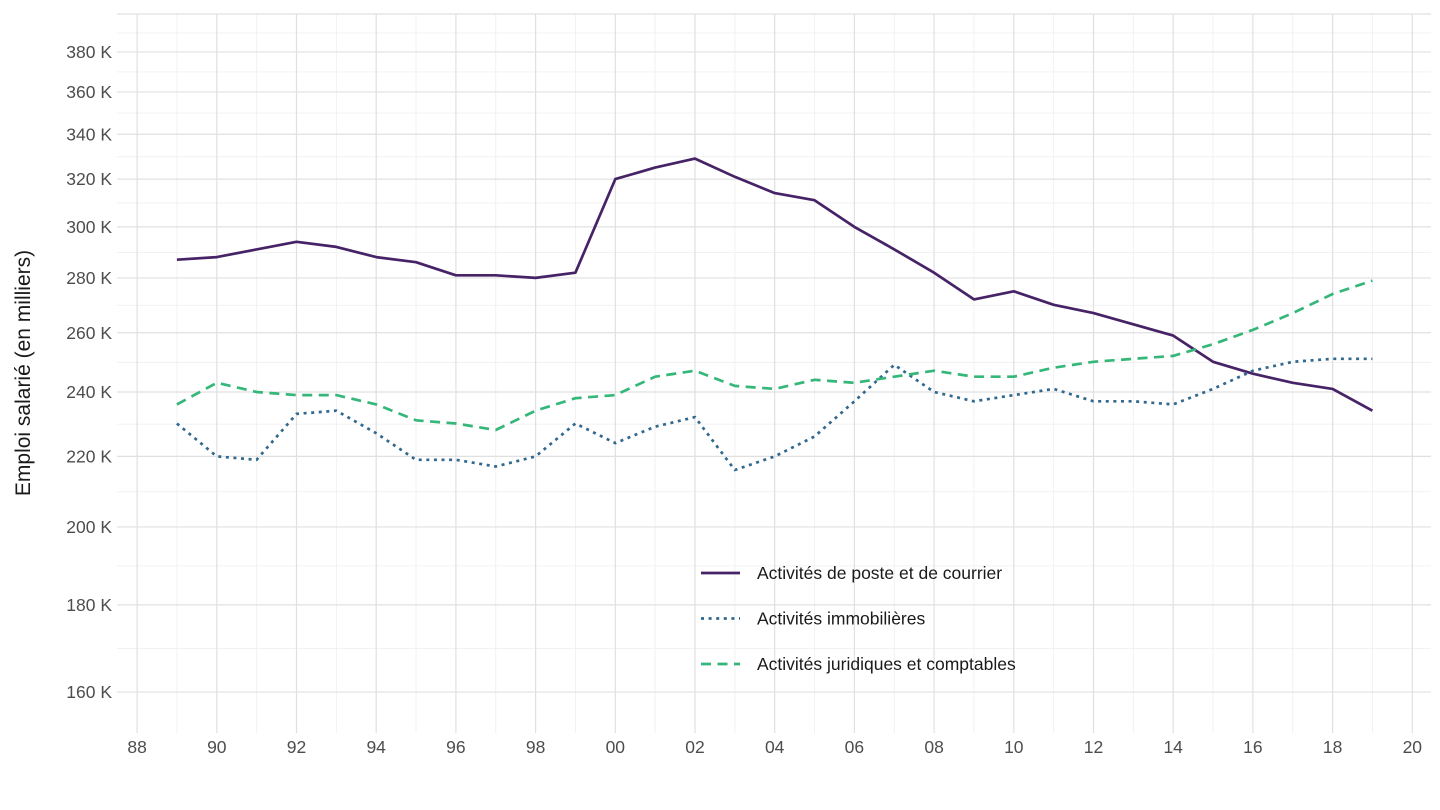  Describe the element at coordinates (1014, 747) in the screenshot. I see `x-tick-label: 10` at that location.